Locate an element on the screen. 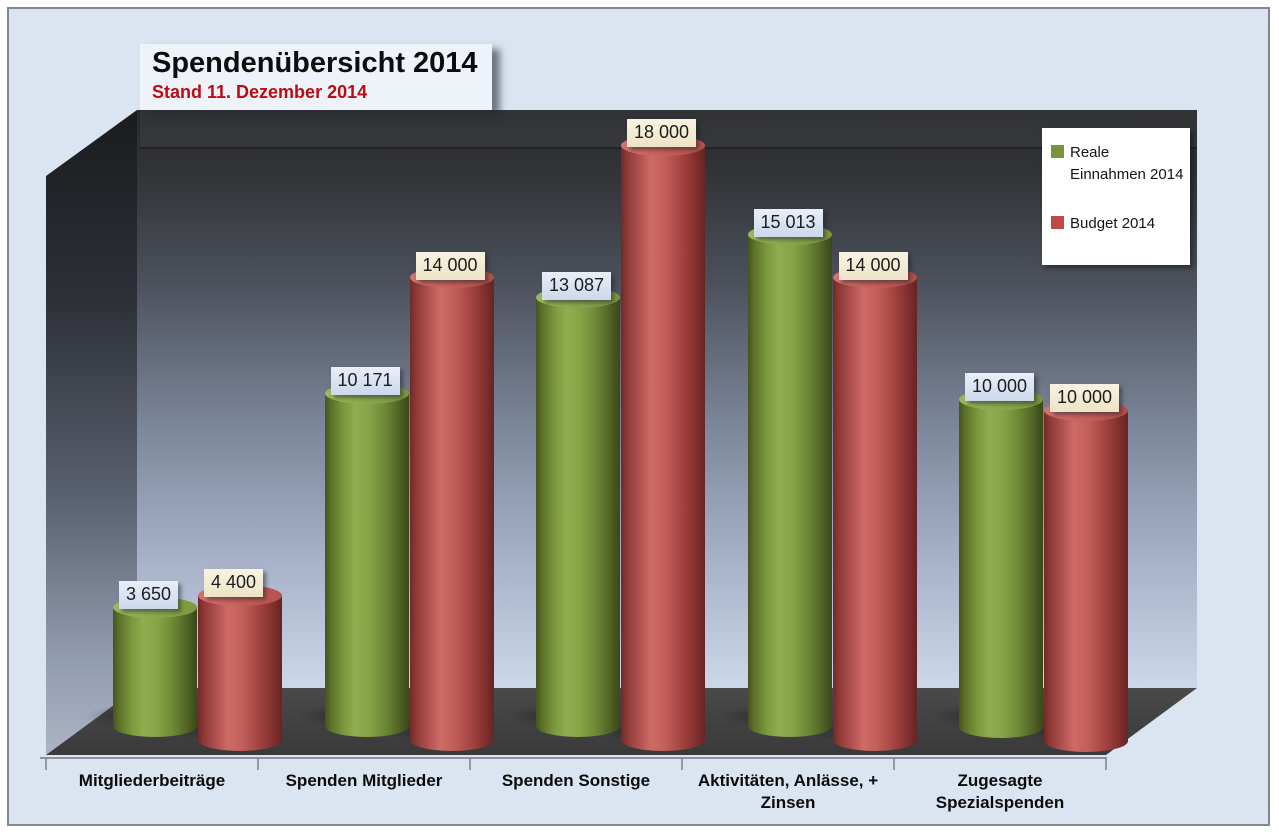 This screenshot has height=834, width=1279. legend-item-reale-einnahmen: Reale Einnahmen 2014 is located at coordinates (1117, 164).